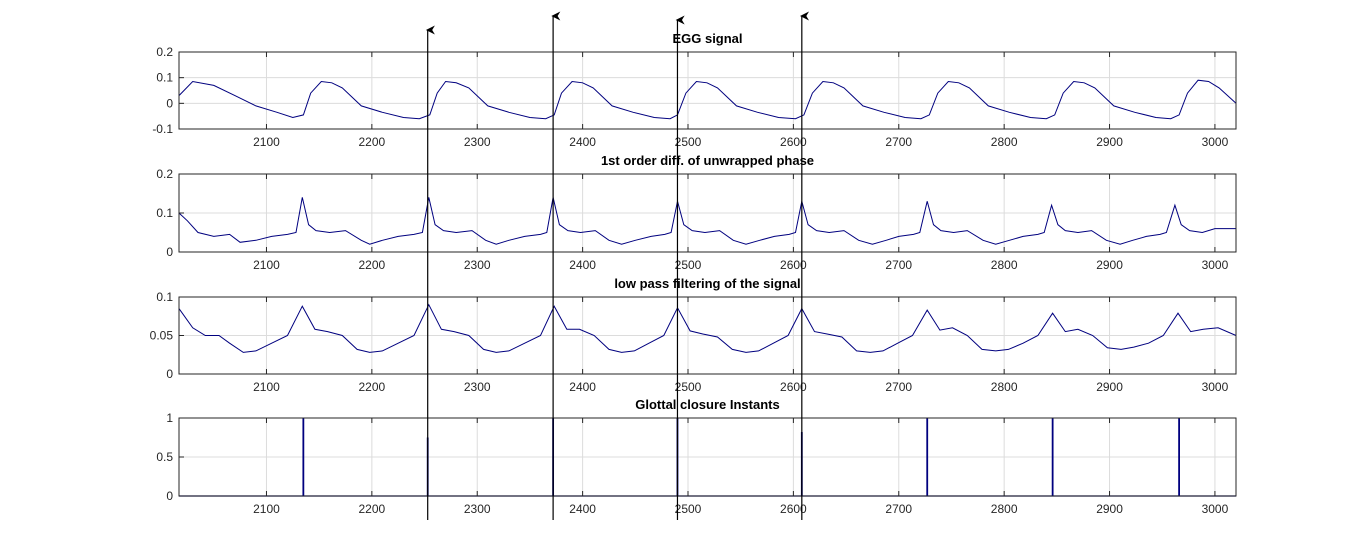  Describe the element at coordinates (169, 252) in the screenshot. I see `phase-diff-ytick-label-0: 0` at that location.